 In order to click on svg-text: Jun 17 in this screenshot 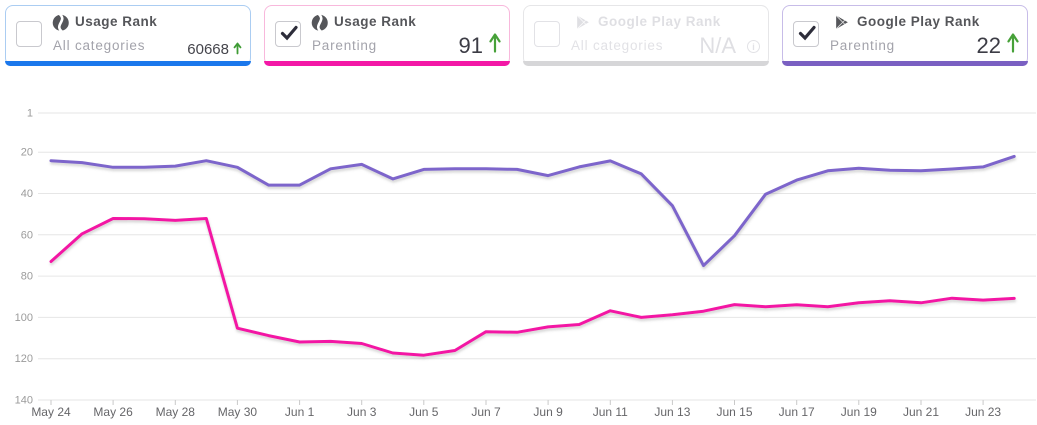, I will do `click(797, 412)`.